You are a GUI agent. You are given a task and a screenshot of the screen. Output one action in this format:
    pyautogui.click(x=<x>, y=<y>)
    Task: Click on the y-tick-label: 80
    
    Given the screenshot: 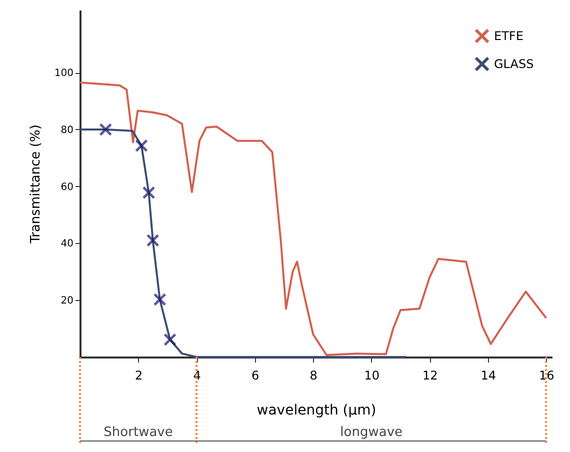 What is the action you would take?
    pyautogui.click(x=67, y=130)
    